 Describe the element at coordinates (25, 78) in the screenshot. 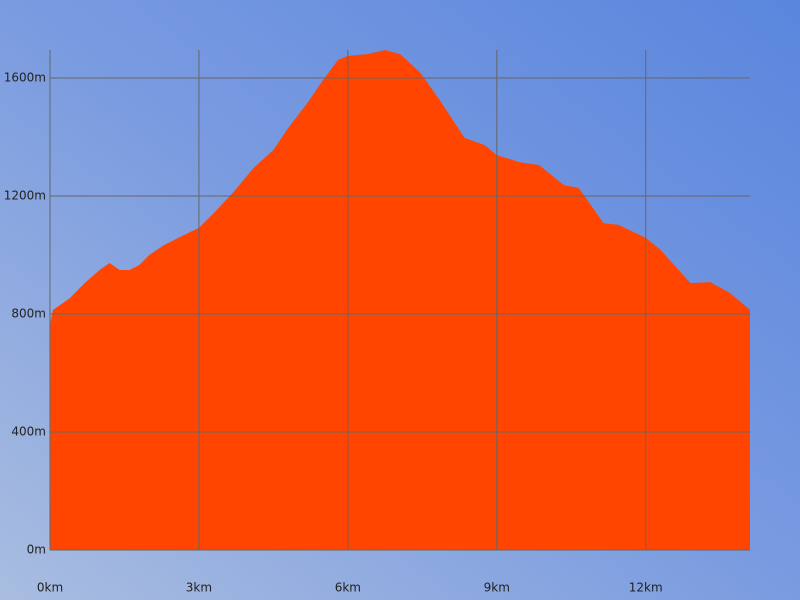

I see `y-tick-label: 1600m` at that location.